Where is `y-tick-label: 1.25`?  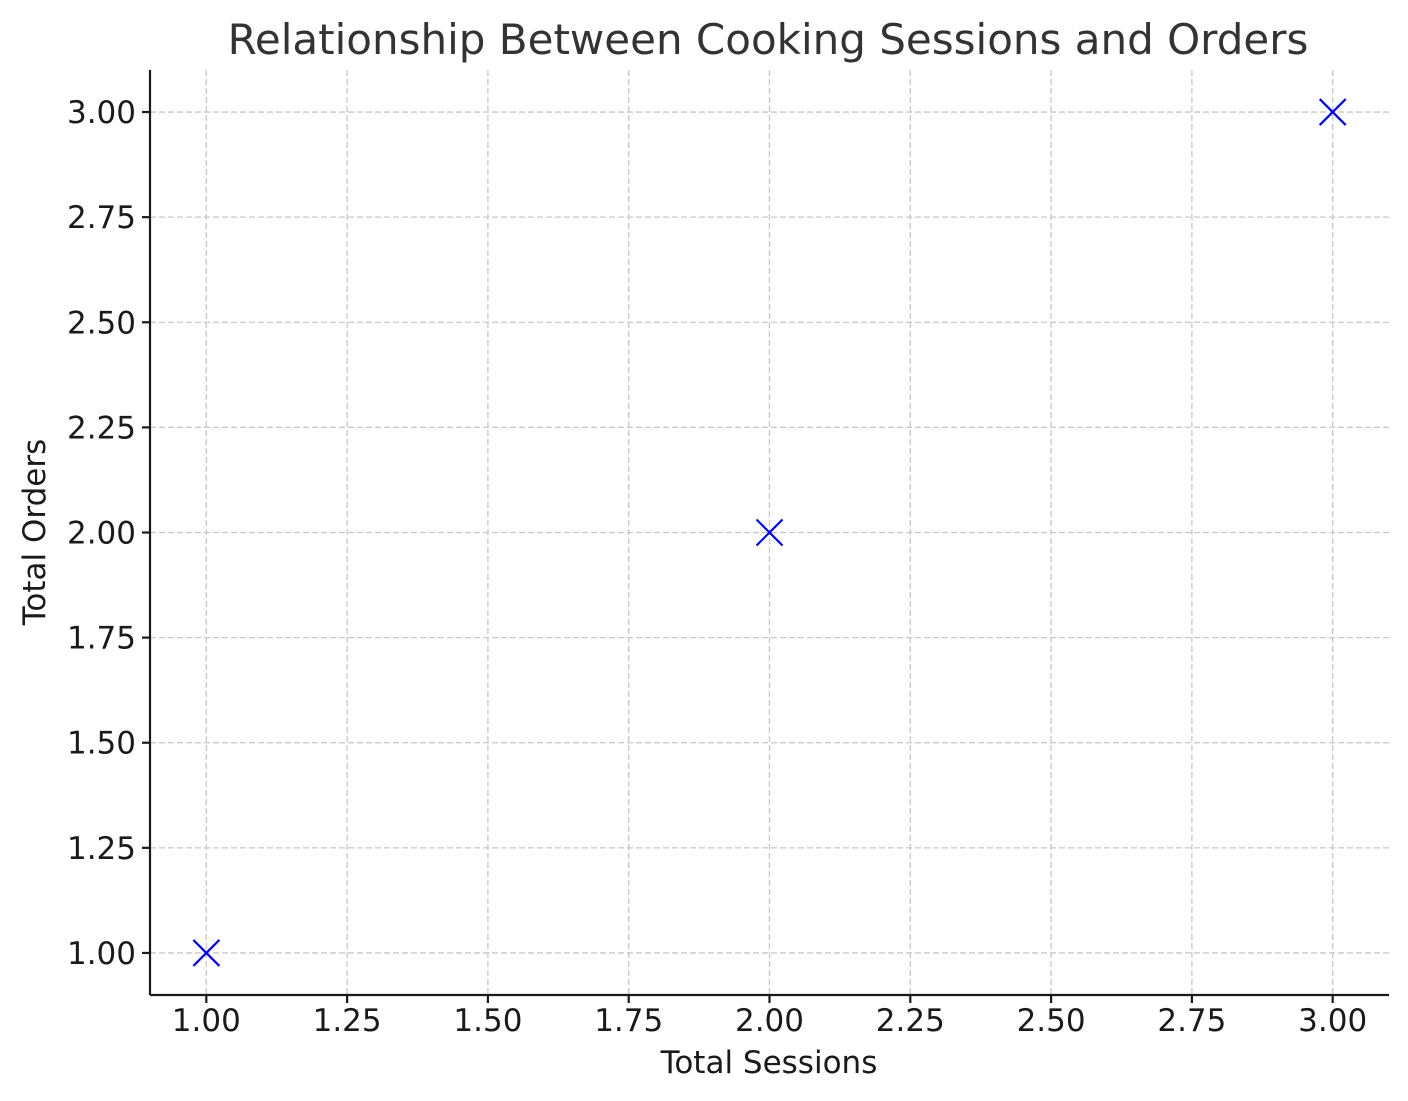 y-tick-label: 1.25 is located at coordinates (101, 849).